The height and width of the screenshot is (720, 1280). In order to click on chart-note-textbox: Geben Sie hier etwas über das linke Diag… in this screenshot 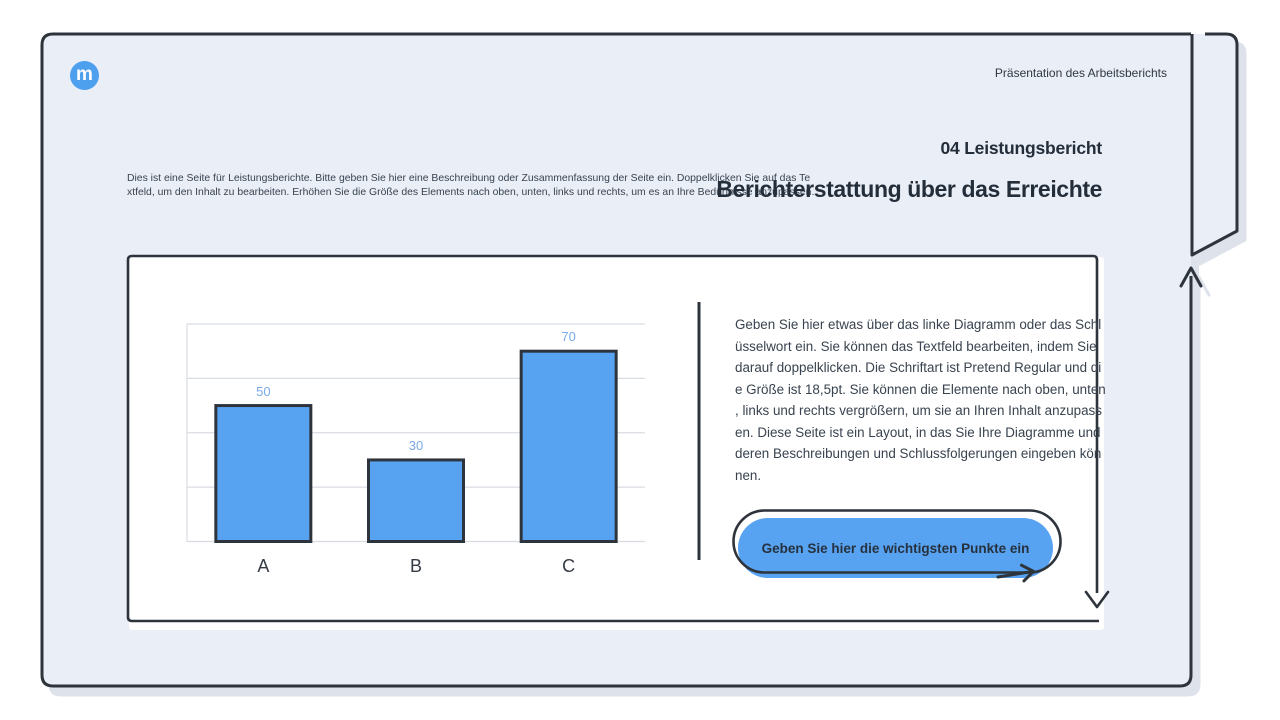, I will do `click(920, 400)`.